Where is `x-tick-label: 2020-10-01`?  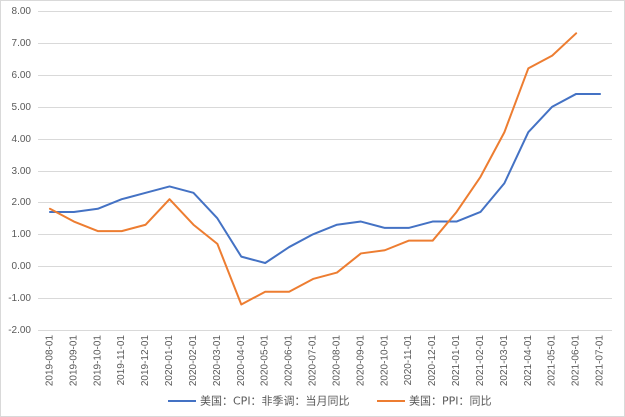
x-tick-label: 2020-10-01 is located at coordinates (384, 361).